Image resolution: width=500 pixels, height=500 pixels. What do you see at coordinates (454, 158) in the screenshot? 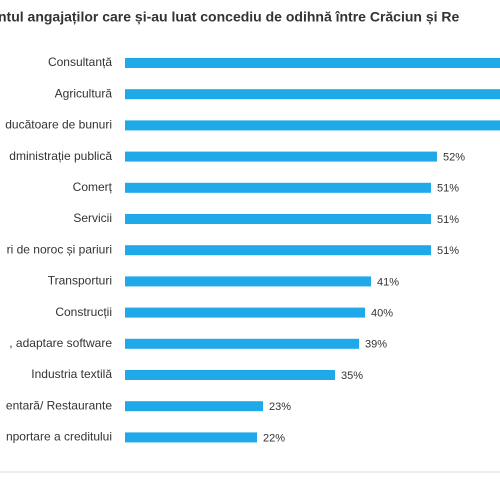
I see `value-label: 52%` at bounding box center [454, 158].